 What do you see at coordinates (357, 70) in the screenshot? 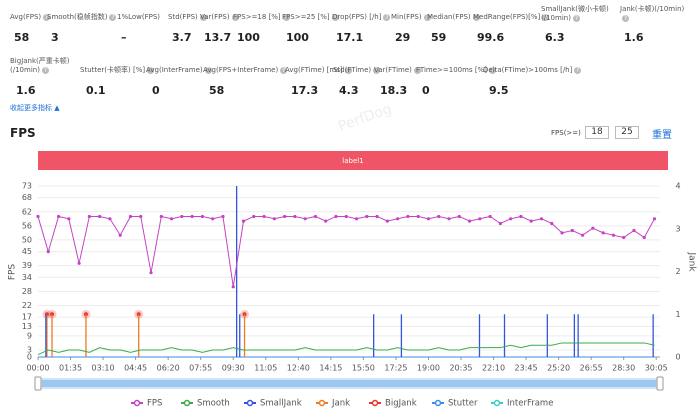
I see `metric-label: Std(FTime)?` at bounding box center [357, 70].